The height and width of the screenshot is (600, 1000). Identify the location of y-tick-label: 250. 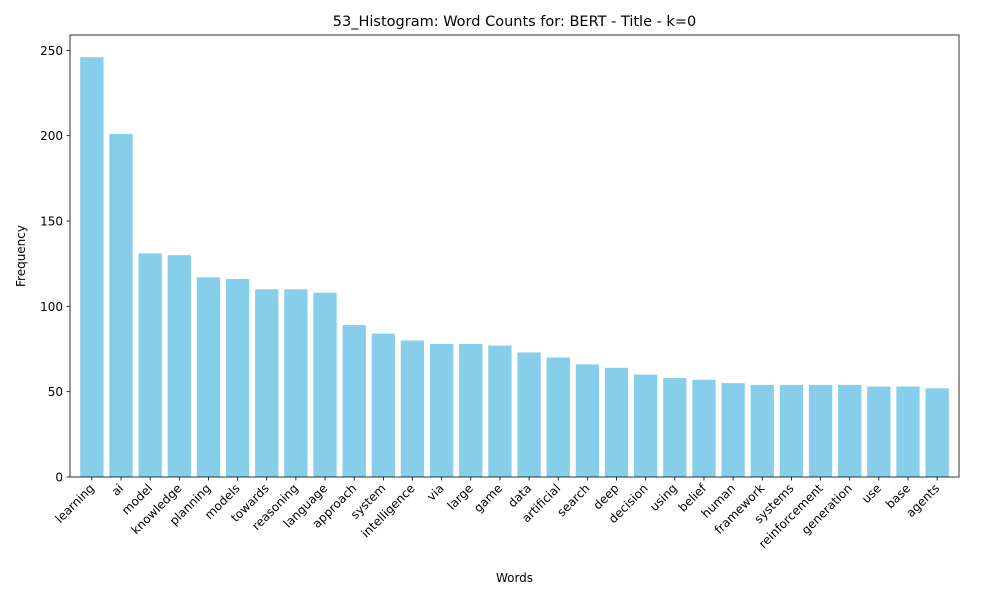
(51, 51).